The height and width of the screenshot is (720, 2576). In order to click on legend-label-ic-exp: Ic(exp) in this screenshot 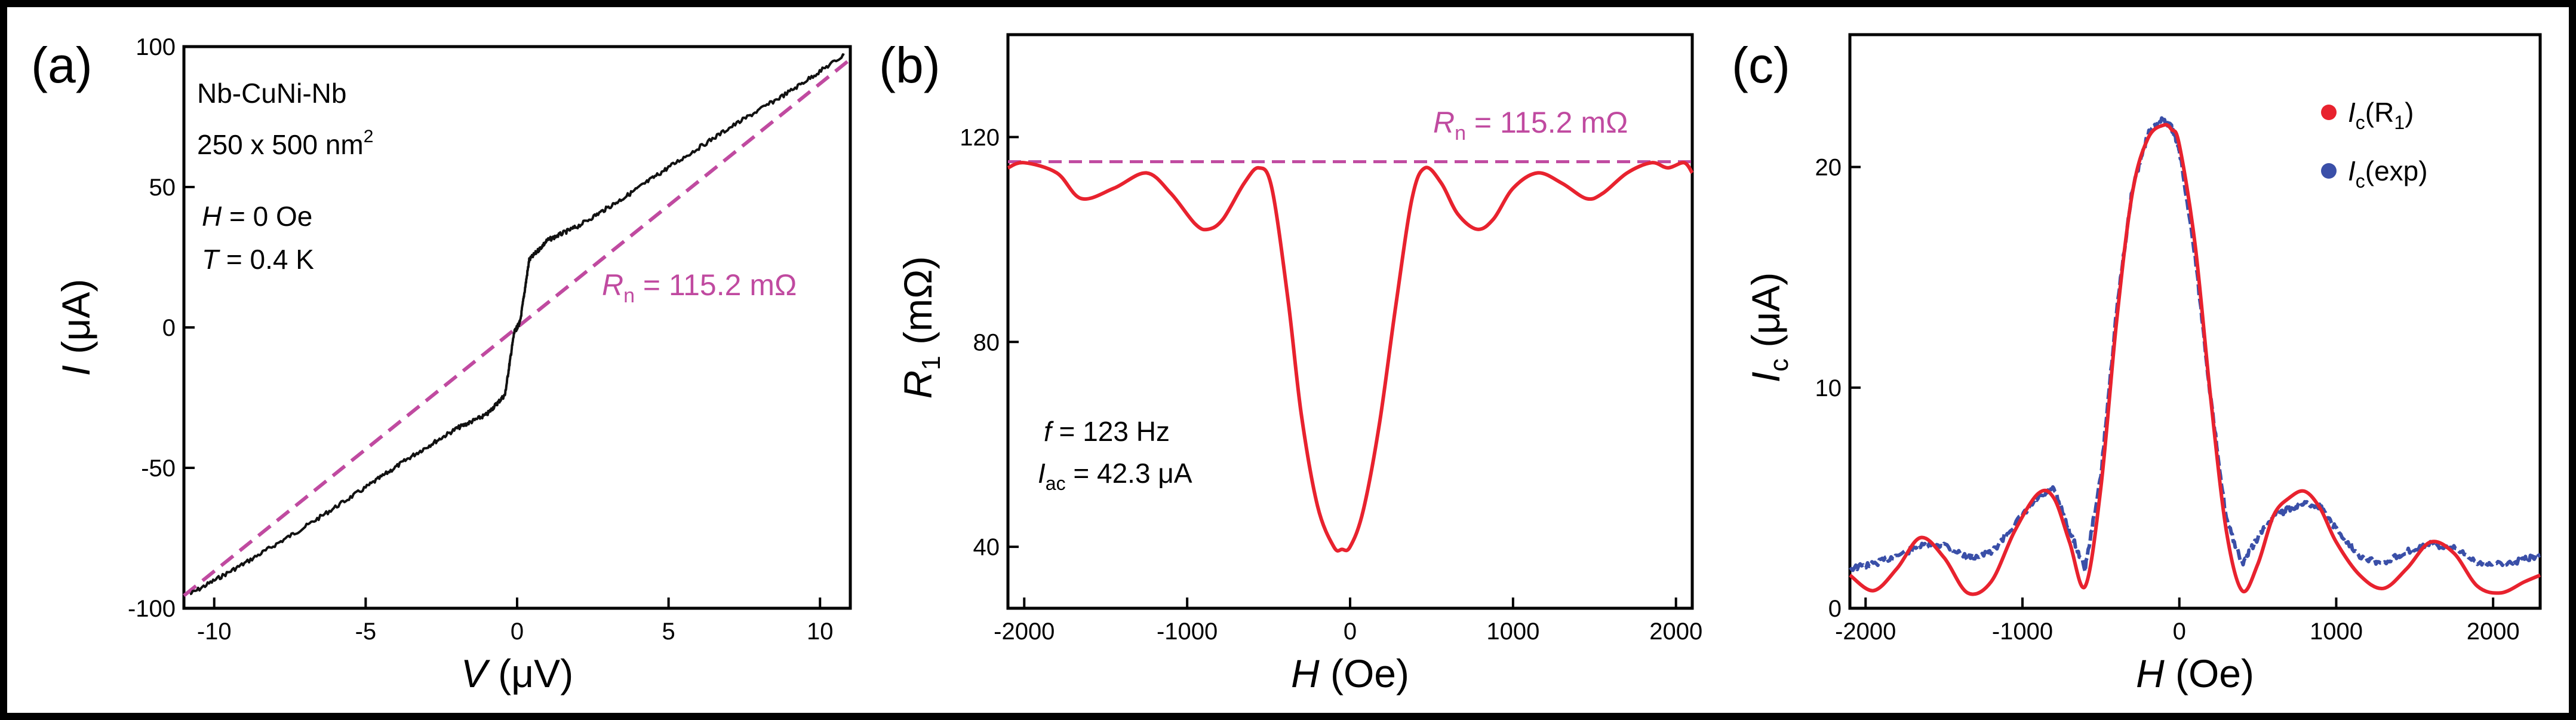, I will do `click(2388, 173)`.